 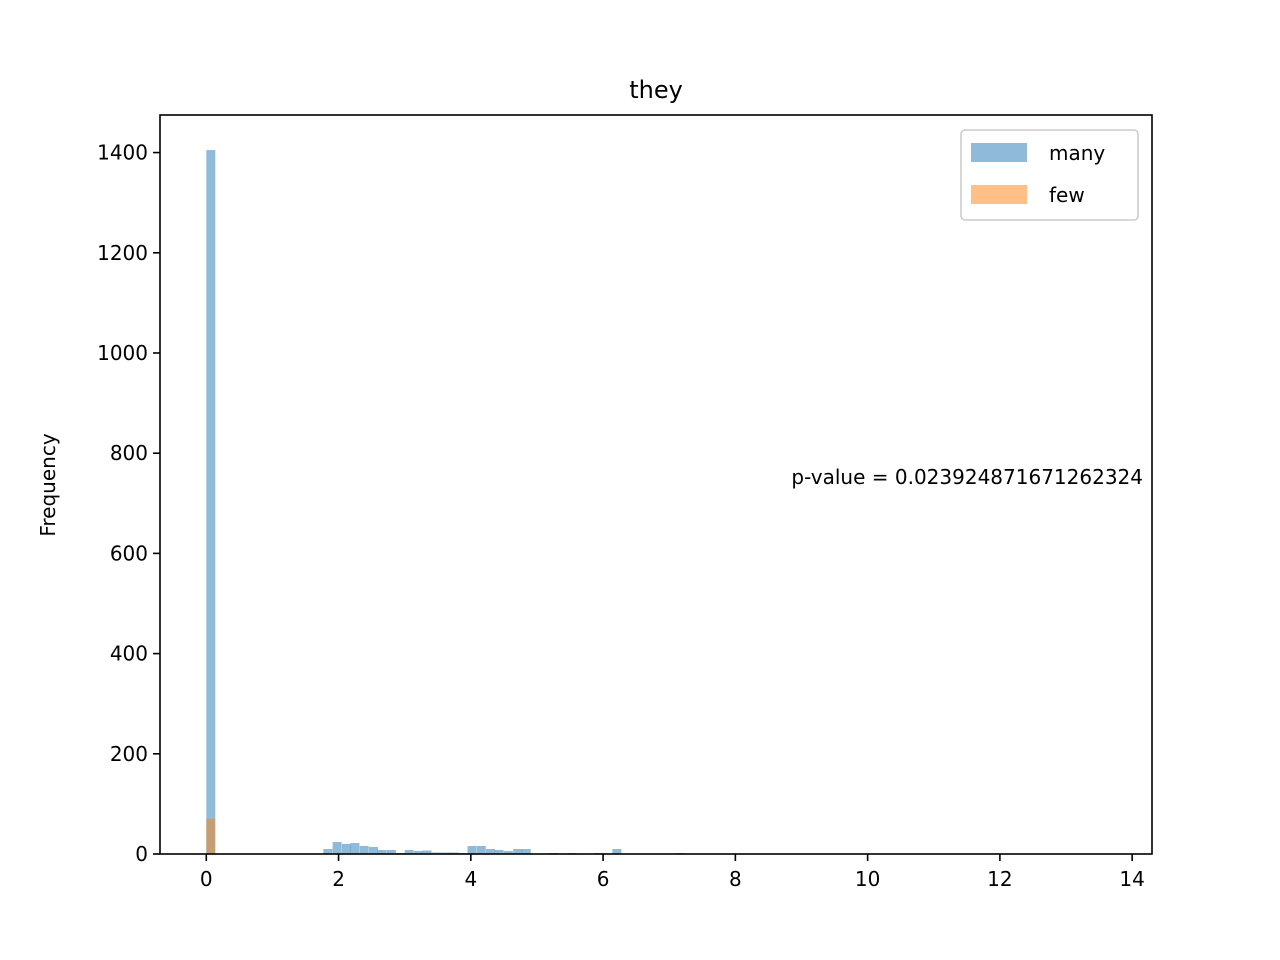 I want to click on legend: many few, so click(x=1049, y=175).